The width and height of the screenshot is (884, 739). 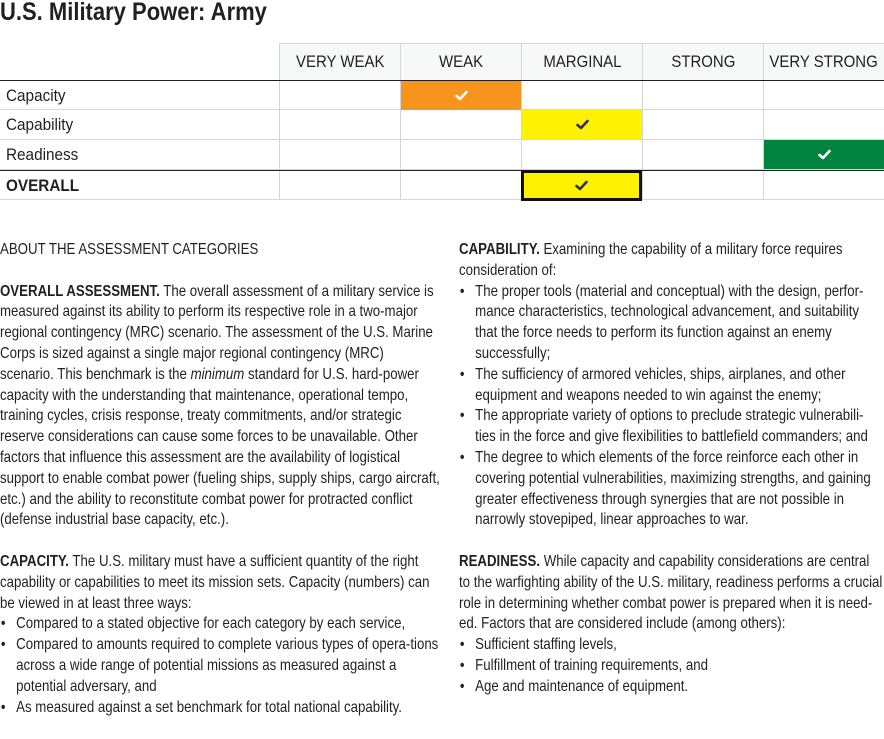 I want to click on capability-lead: CAPABILITY., so click(x=499, y=249).